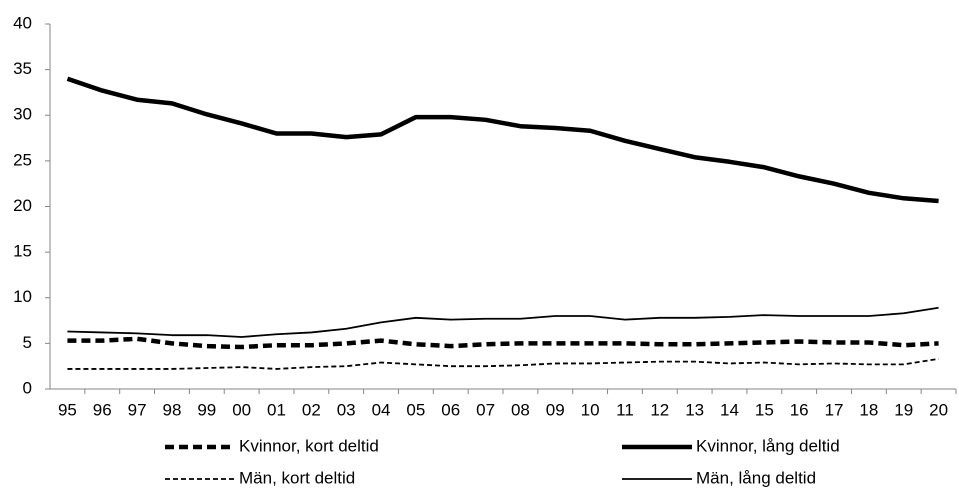 The height and width of the screenshot is (494, 959). Describe the element at coordinates (768, 445) in the screenshot. I see `legend-label: Kvinnor, lång deltid` at that location.